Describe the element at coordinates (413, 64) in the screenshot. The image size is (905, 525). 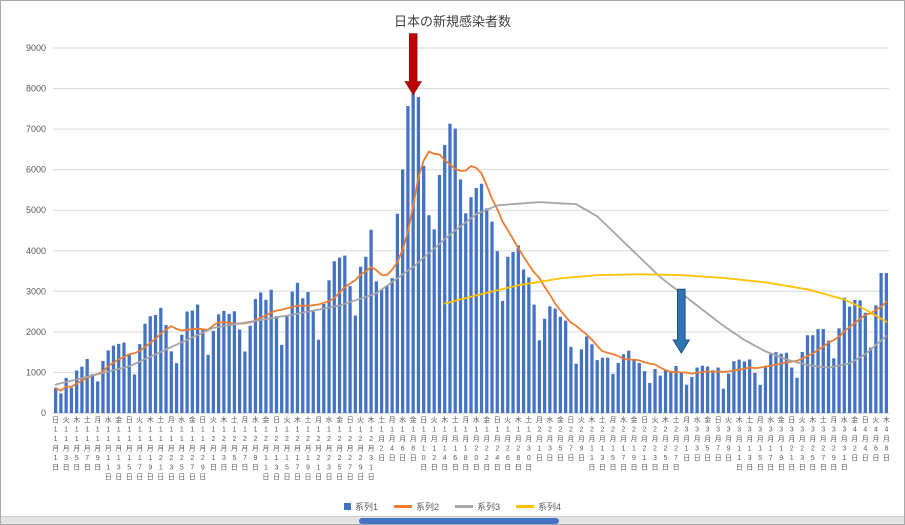
I see `red-down-arrow` at that location.